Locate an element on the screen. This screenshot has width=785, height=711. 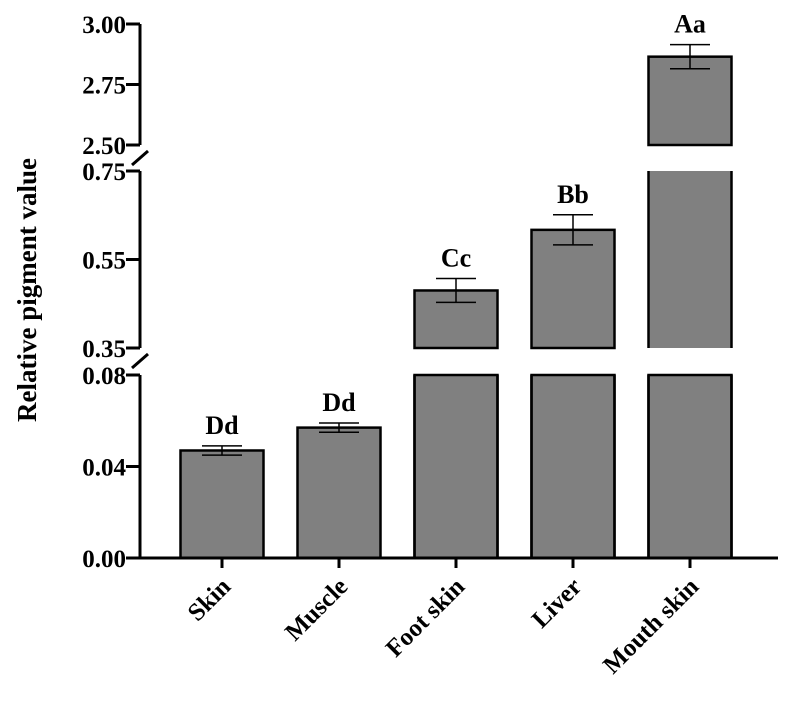
y-tick-label: 0.55 is located at coordinates (104, 261).